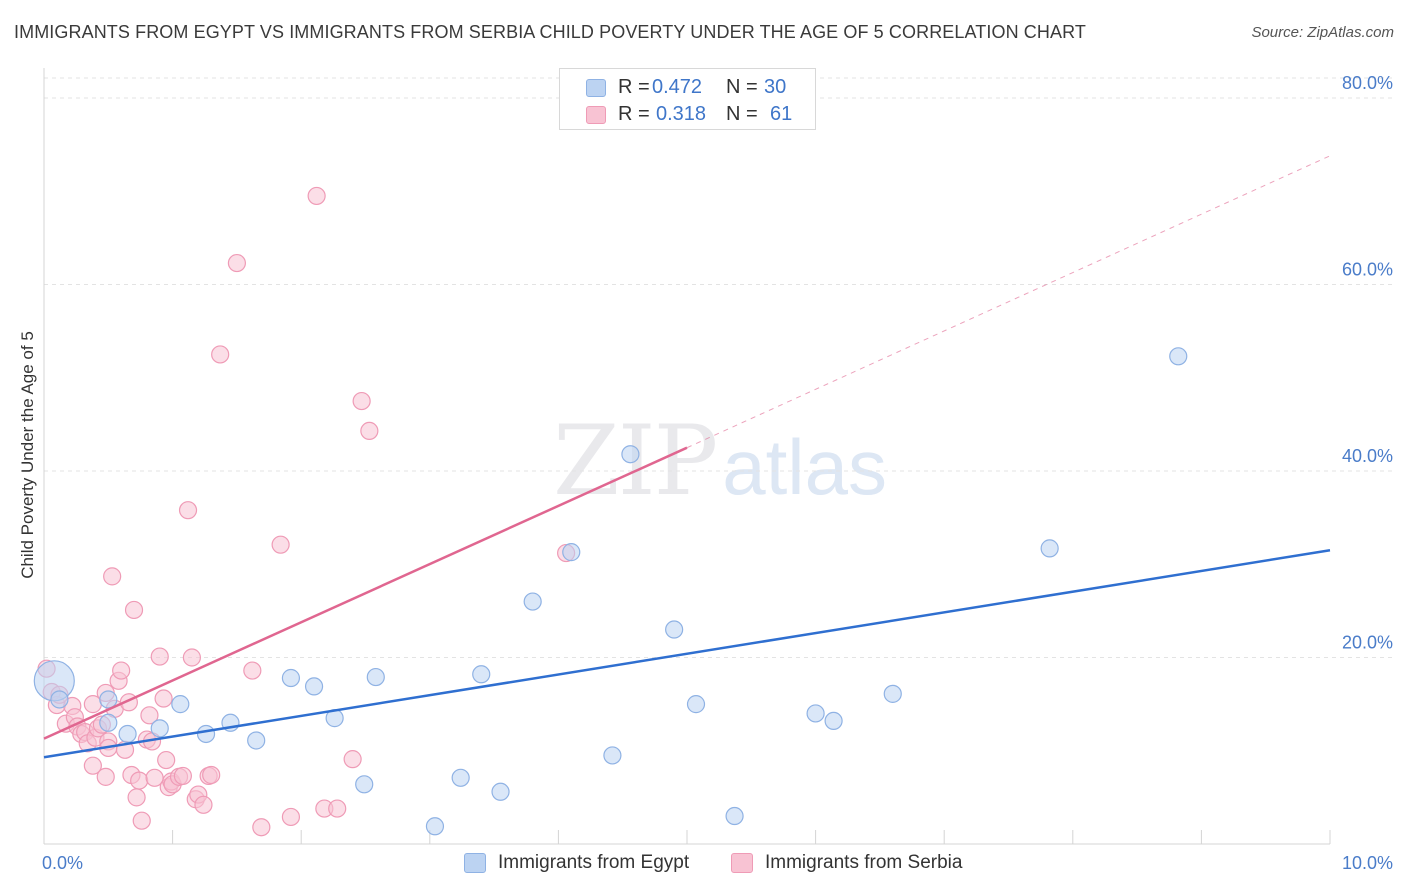 The image size is (1406, 892). Describe the element at coordinates (1367, 83) in the screenshot. I see `y-tick-label: 80.0%` at that location.